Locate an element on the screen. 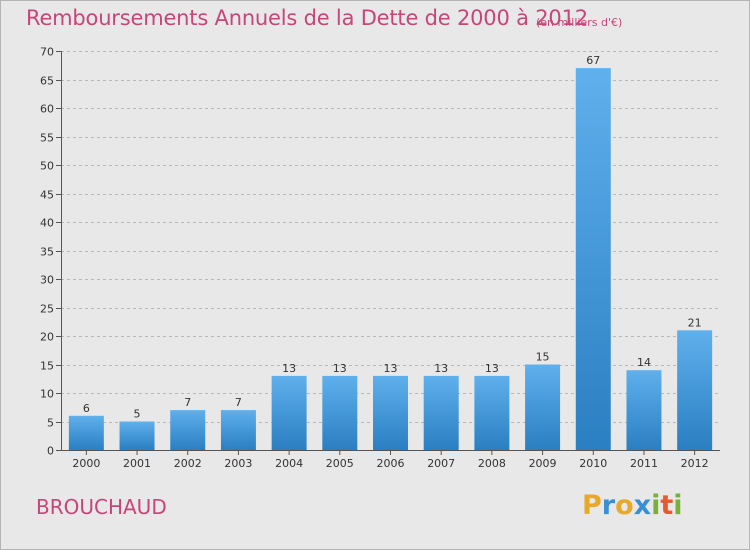 The height and width of the screenshot is (550, 750). y-tick-label: 15 is located at coordinates (47, 366).